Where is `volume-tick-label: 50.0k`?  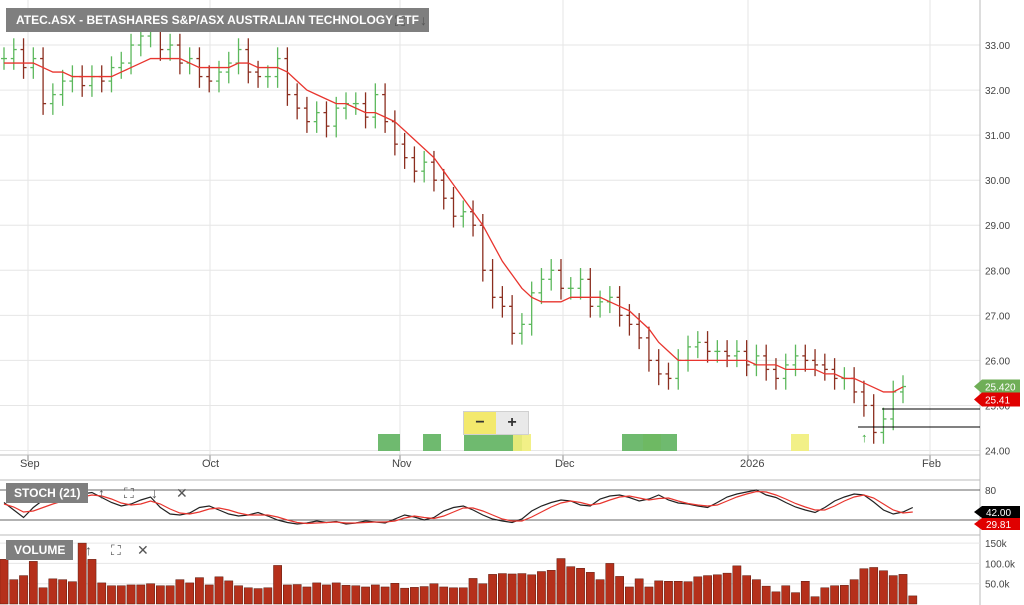
volume-tick-label: 50.0k is located at coordinates (997, 585).